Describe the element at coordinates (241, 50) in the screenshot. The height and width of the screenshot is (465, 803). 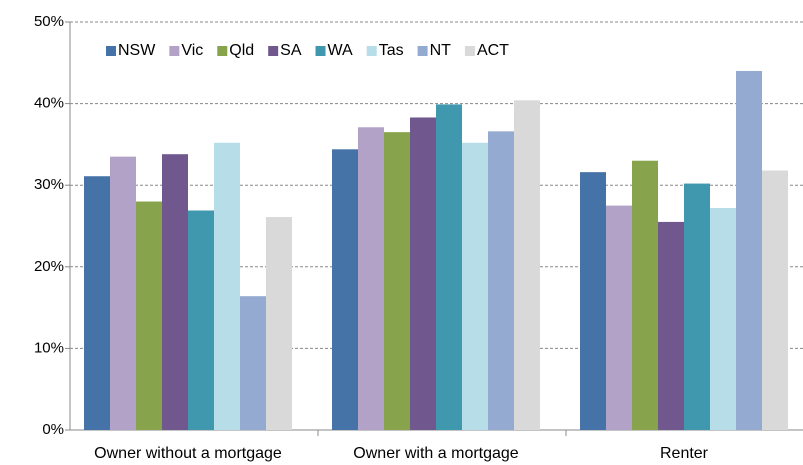
I see `legend-label: Qld` at that location.